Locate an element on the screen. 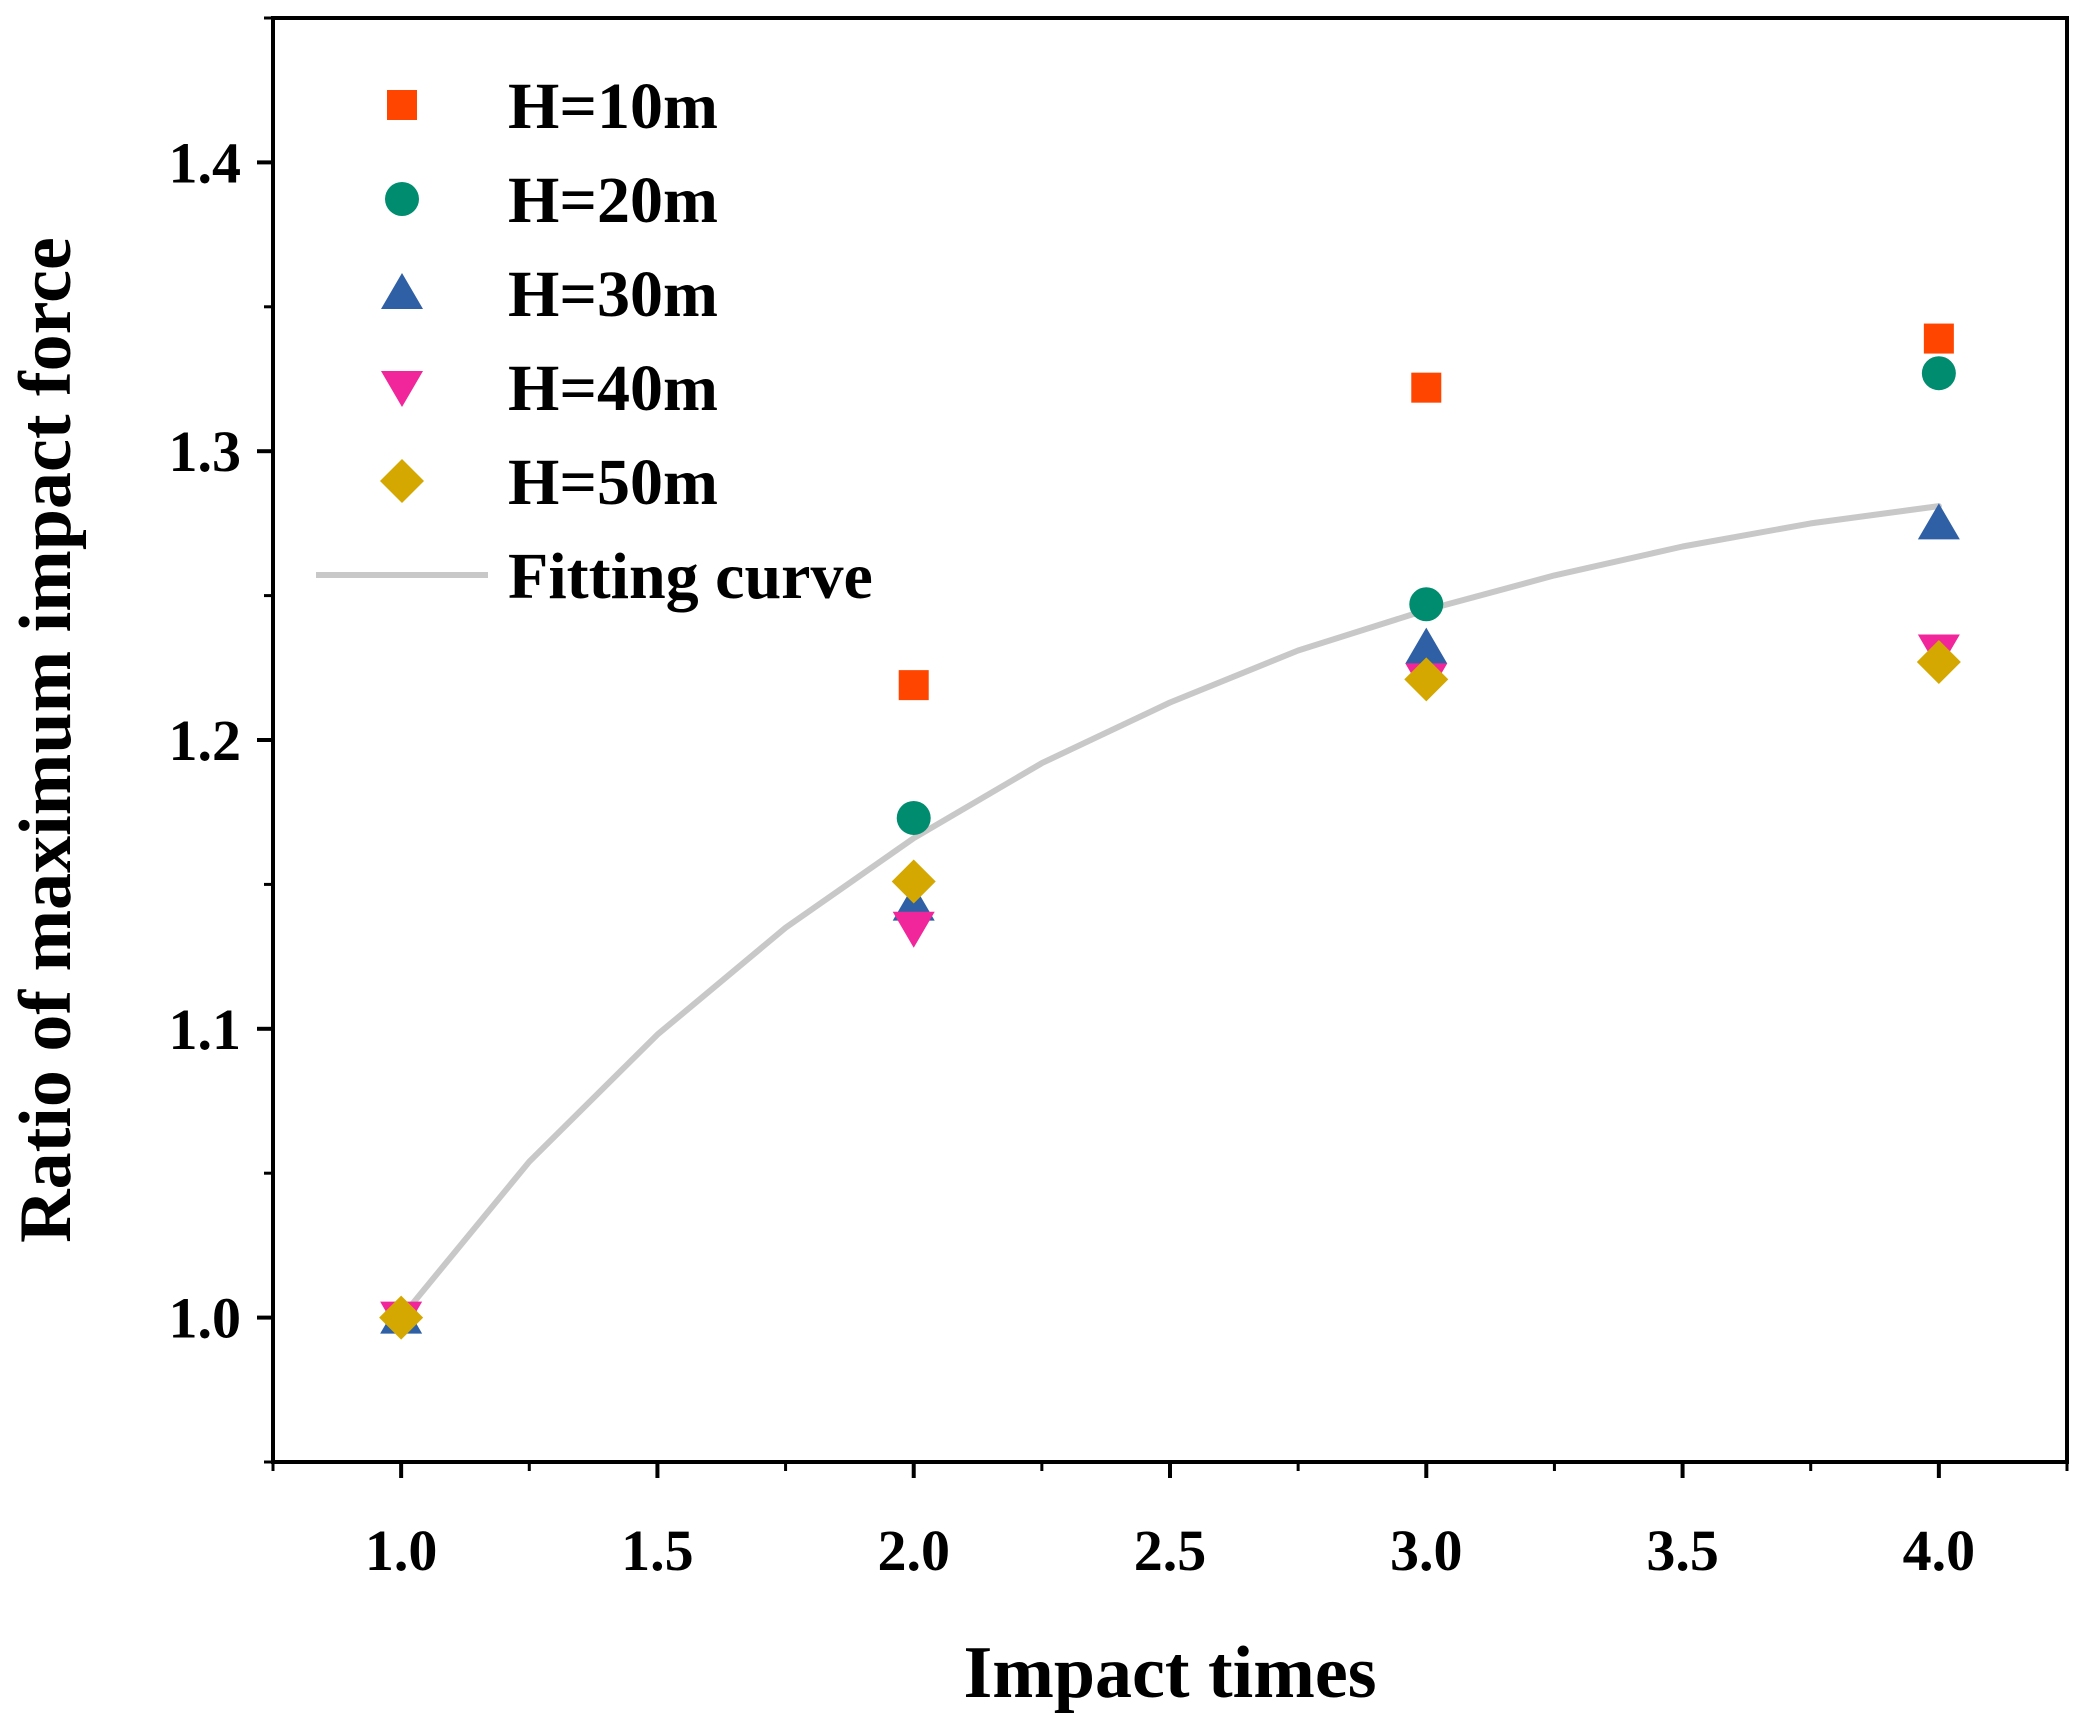 Image resolution: width=2079 pixels, height=1730 pixels. y-axis-title: Ratio of maximum impact force is located at coordinates (46, 740).